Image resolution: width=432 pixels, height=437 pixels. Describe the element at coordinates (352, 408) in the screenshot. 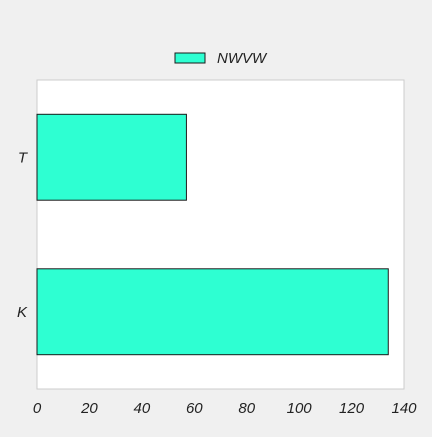

I see `x-tick-label: 120` at that location.